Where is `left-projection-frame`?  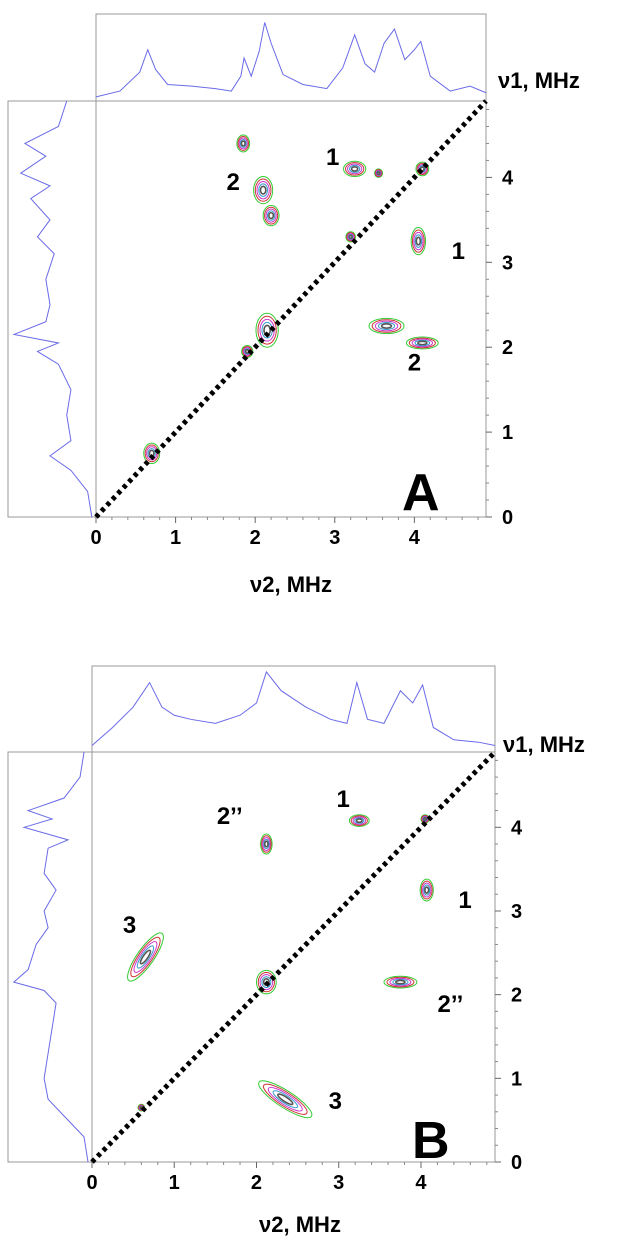 left-projection-frame is located at coordinates (50, 957).